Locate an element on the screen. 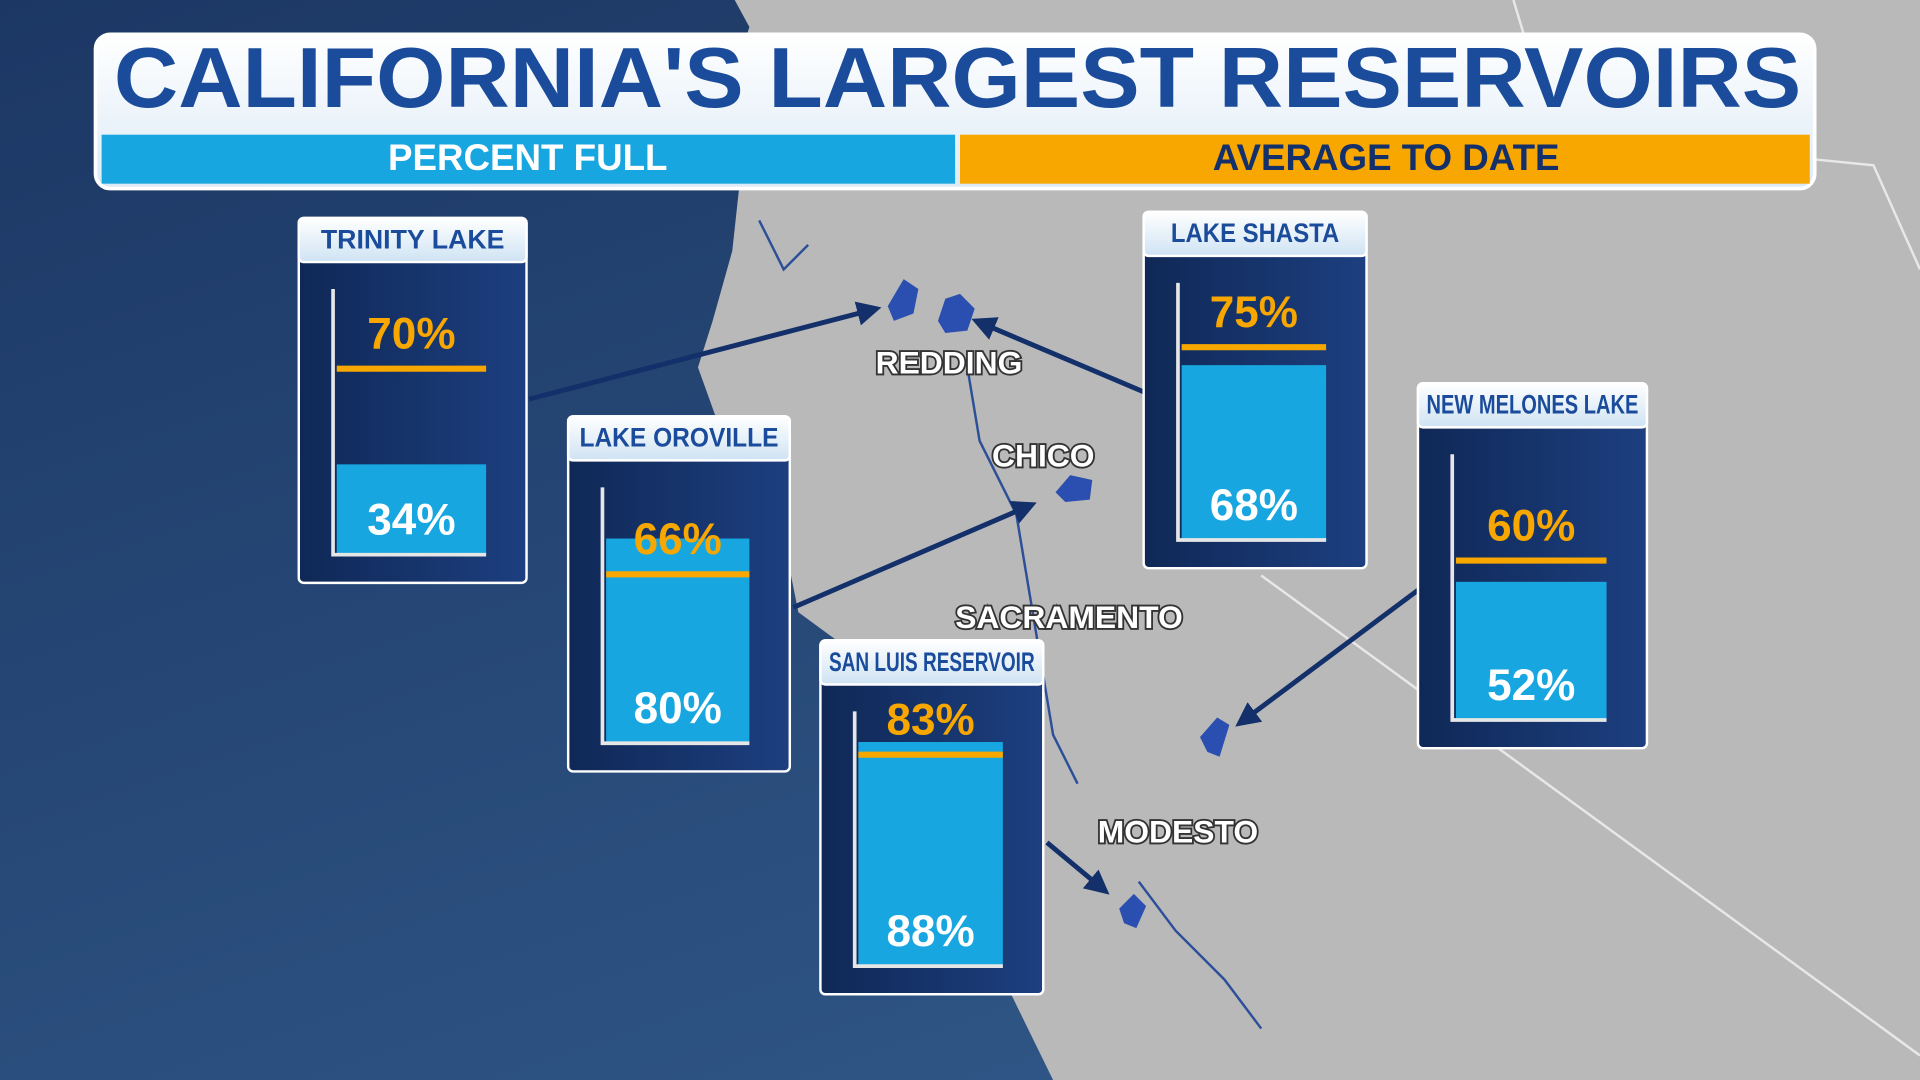  legend-label: AVERAGE TO DATE is located at coordinates (1386, 157).